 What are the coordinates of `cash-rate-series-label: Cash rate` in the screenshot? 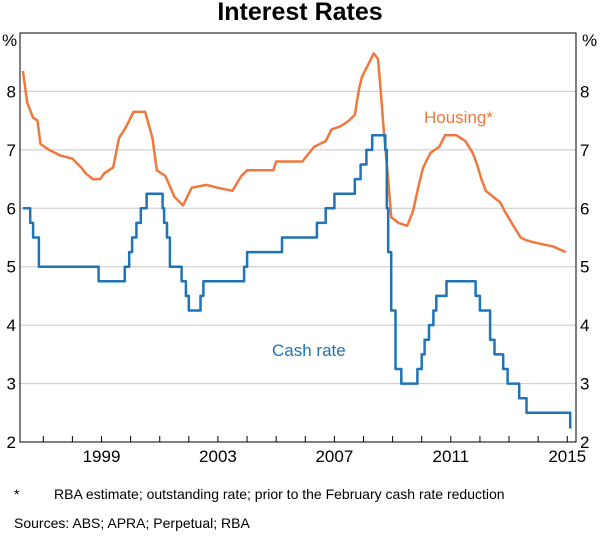 It's located at (309, 350).